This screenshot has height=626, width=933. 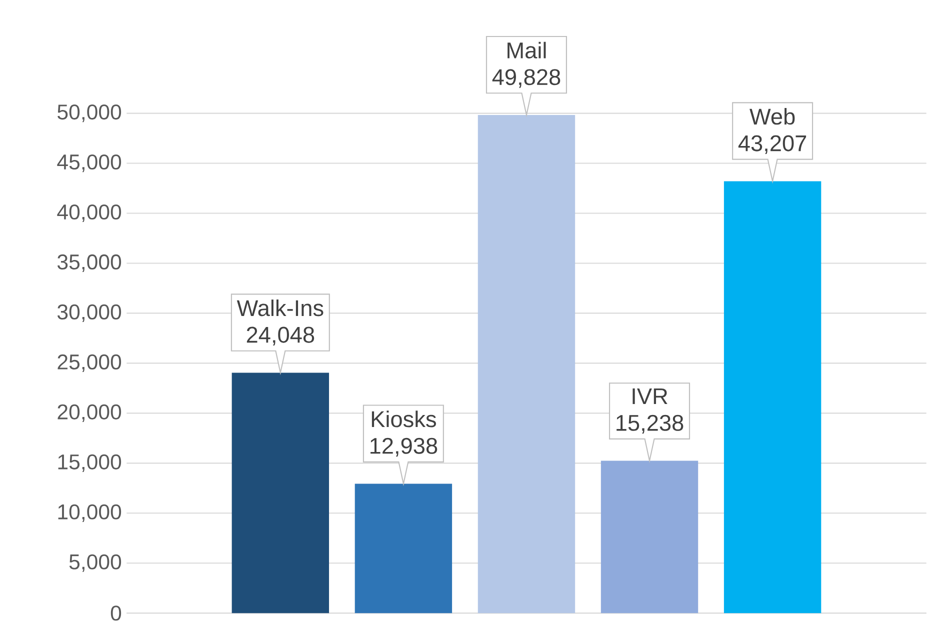 What do you see at coordinates (95, 563) in the screenshot?
I see `y-tick-label: 5,000` at bounding box center [95, 563].